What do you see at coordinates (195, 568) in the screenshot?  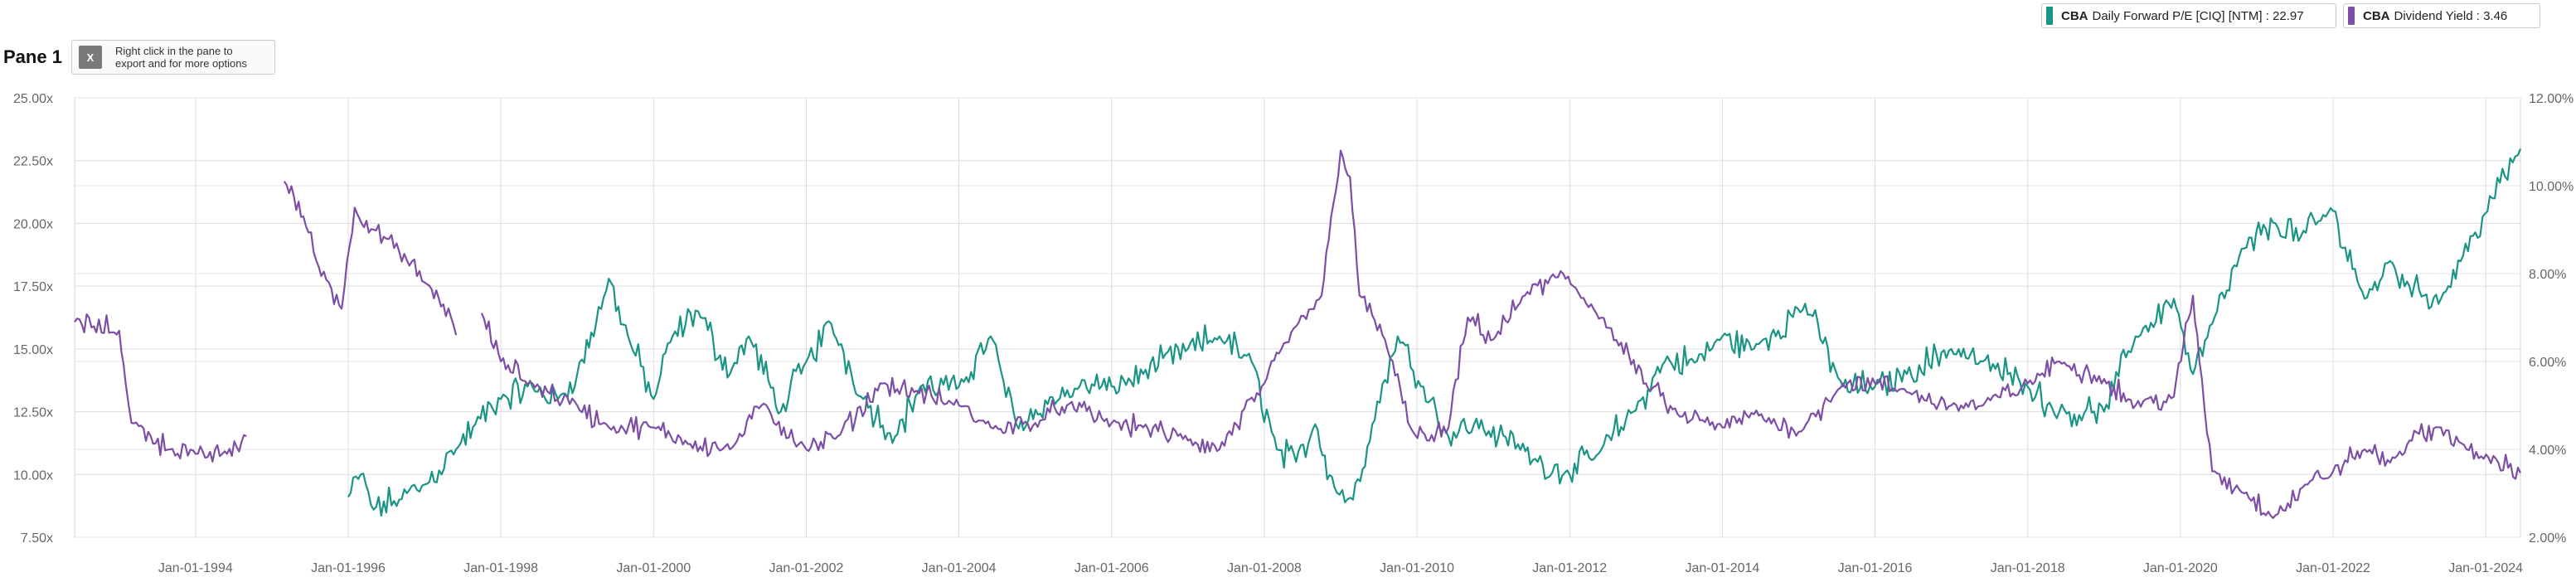 I see `x-tick-label: Jan-01-1994` at bounding box center [195, 568].